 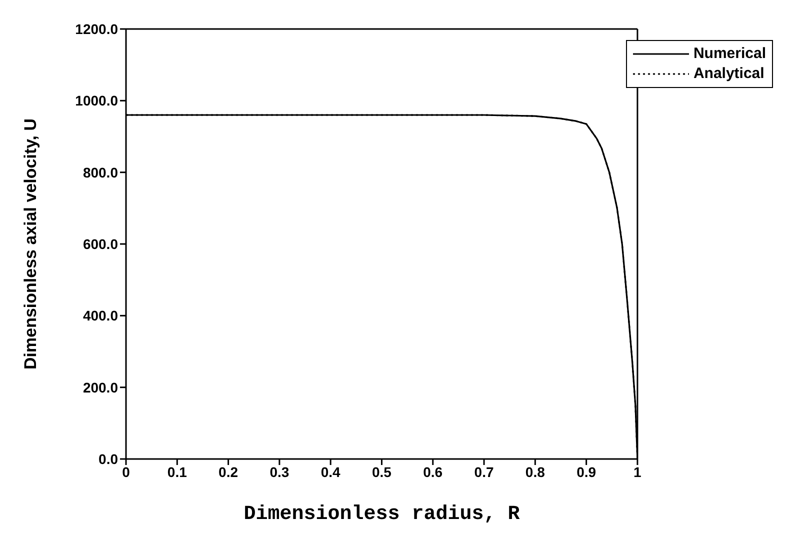 I want to click on x-axis-title: Dimensionless radius, R, so click(x=382, y=514).